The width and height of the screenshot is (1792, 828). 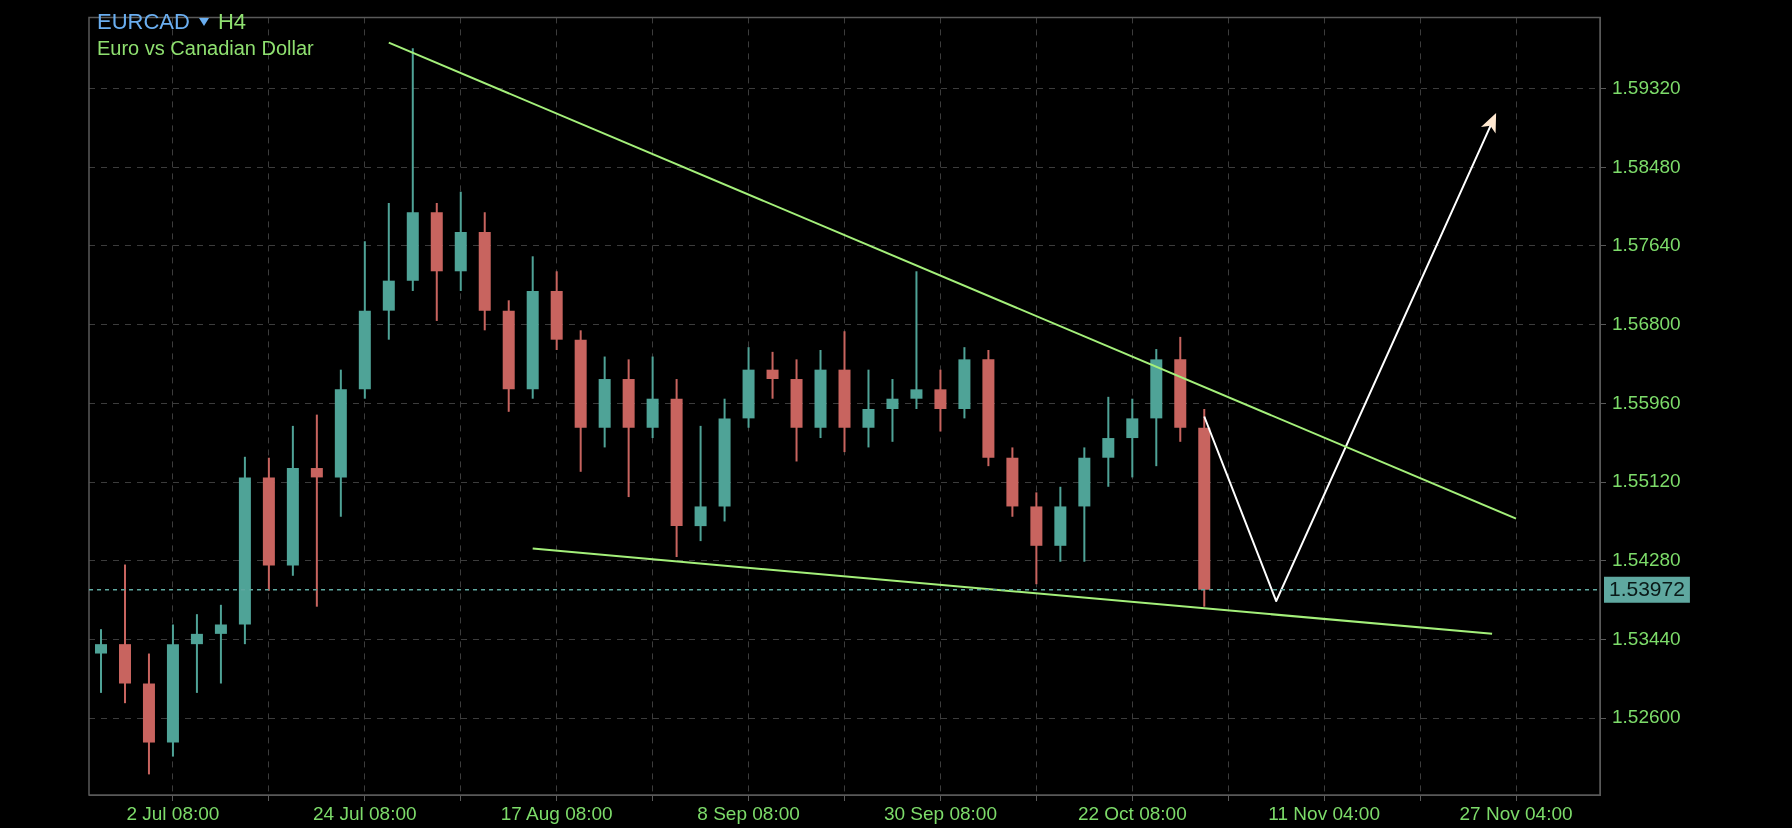 I want to click on x-tick-label: 30 Sep 08:00, so click(x=940, y=813).